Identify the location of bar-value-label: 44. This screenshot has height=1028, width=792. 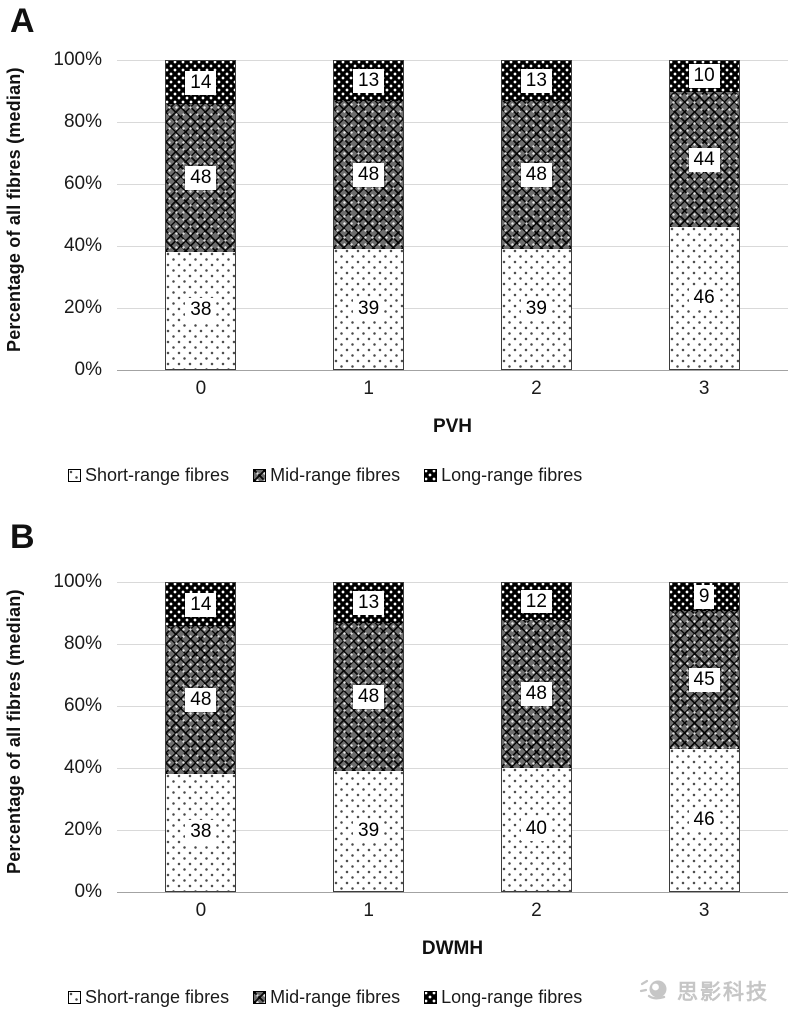
(704, 159).